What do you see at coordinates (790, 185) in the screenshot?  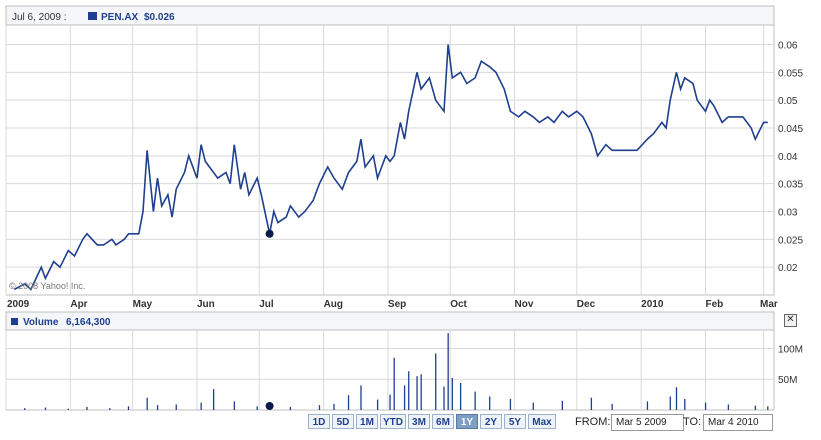 I see `y-tick-label: 0.035` at bounding box center [790, 185].